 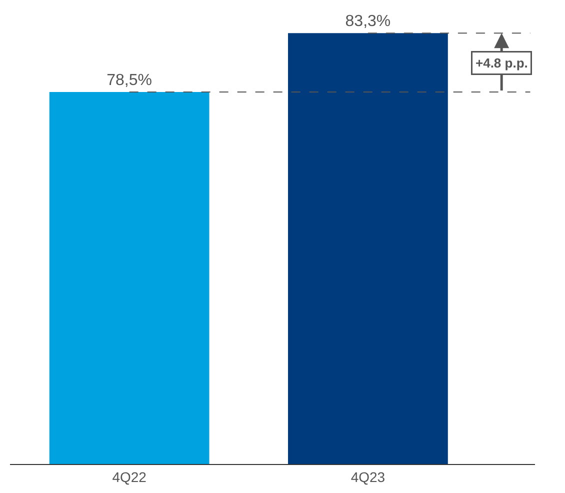 I want to click on annotation: +4.8 p.p., so click(x=502, y=63).